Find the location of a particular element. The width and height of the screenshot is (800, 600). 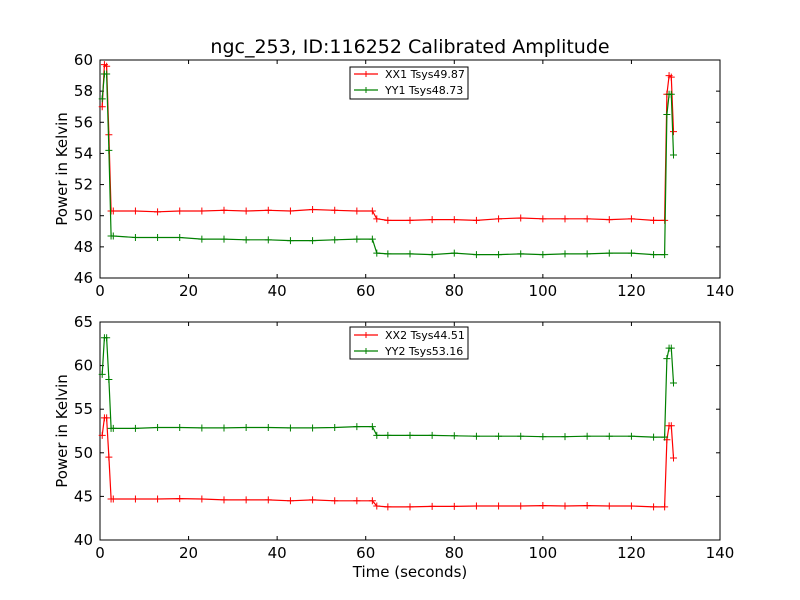

top-y-tick-label: 48 is located at coordinates (83, 247).